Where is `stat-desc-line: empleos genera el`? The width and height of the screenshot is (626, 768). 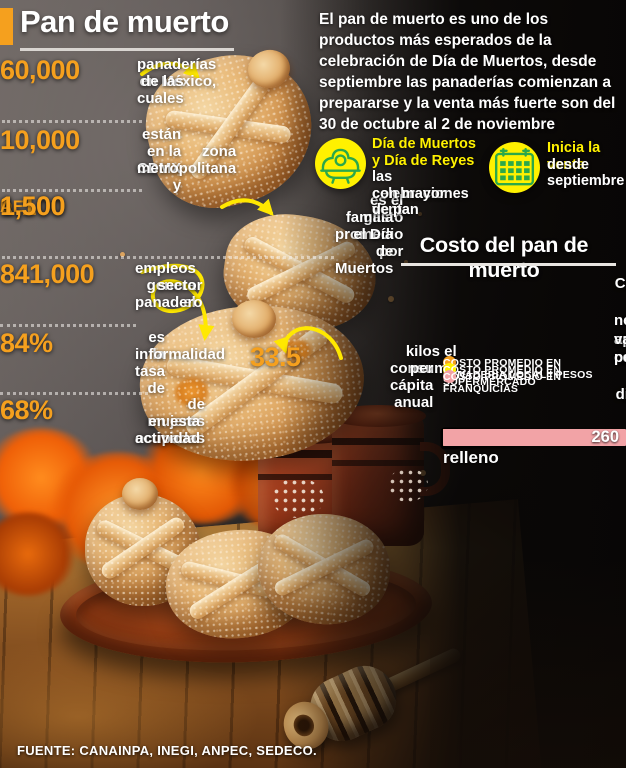 stat-desc-line: empleos genera el is located at coordinates (165, 285).